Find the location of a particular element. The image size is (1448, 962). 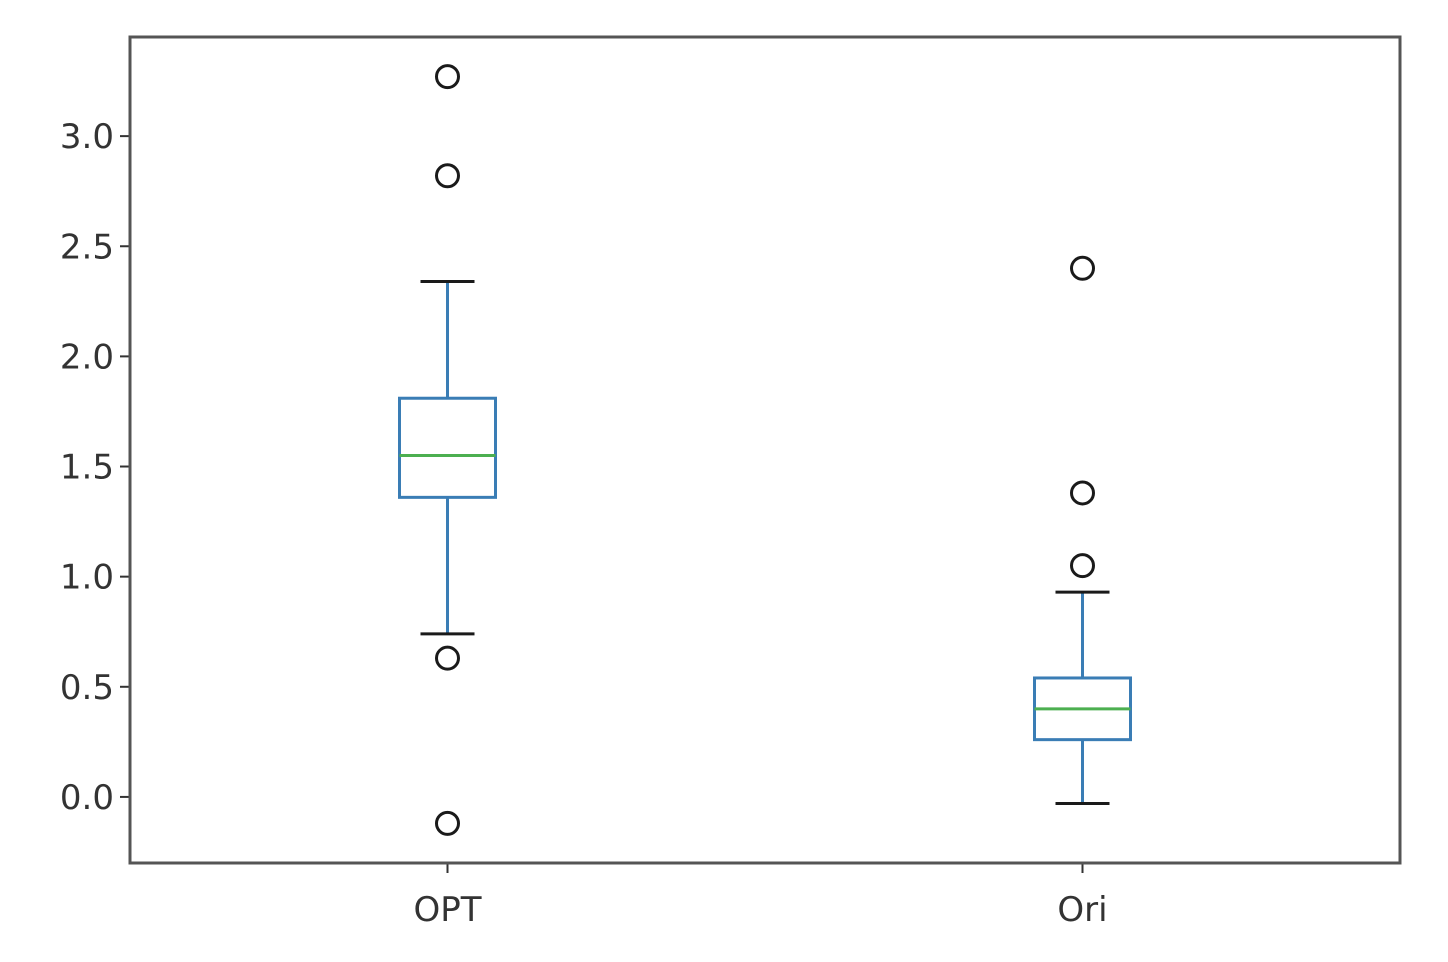

y-axis: 0.0 0.5 1.0 1.5 2.0 2.5 3.0 is located at coordinates (95, 467).